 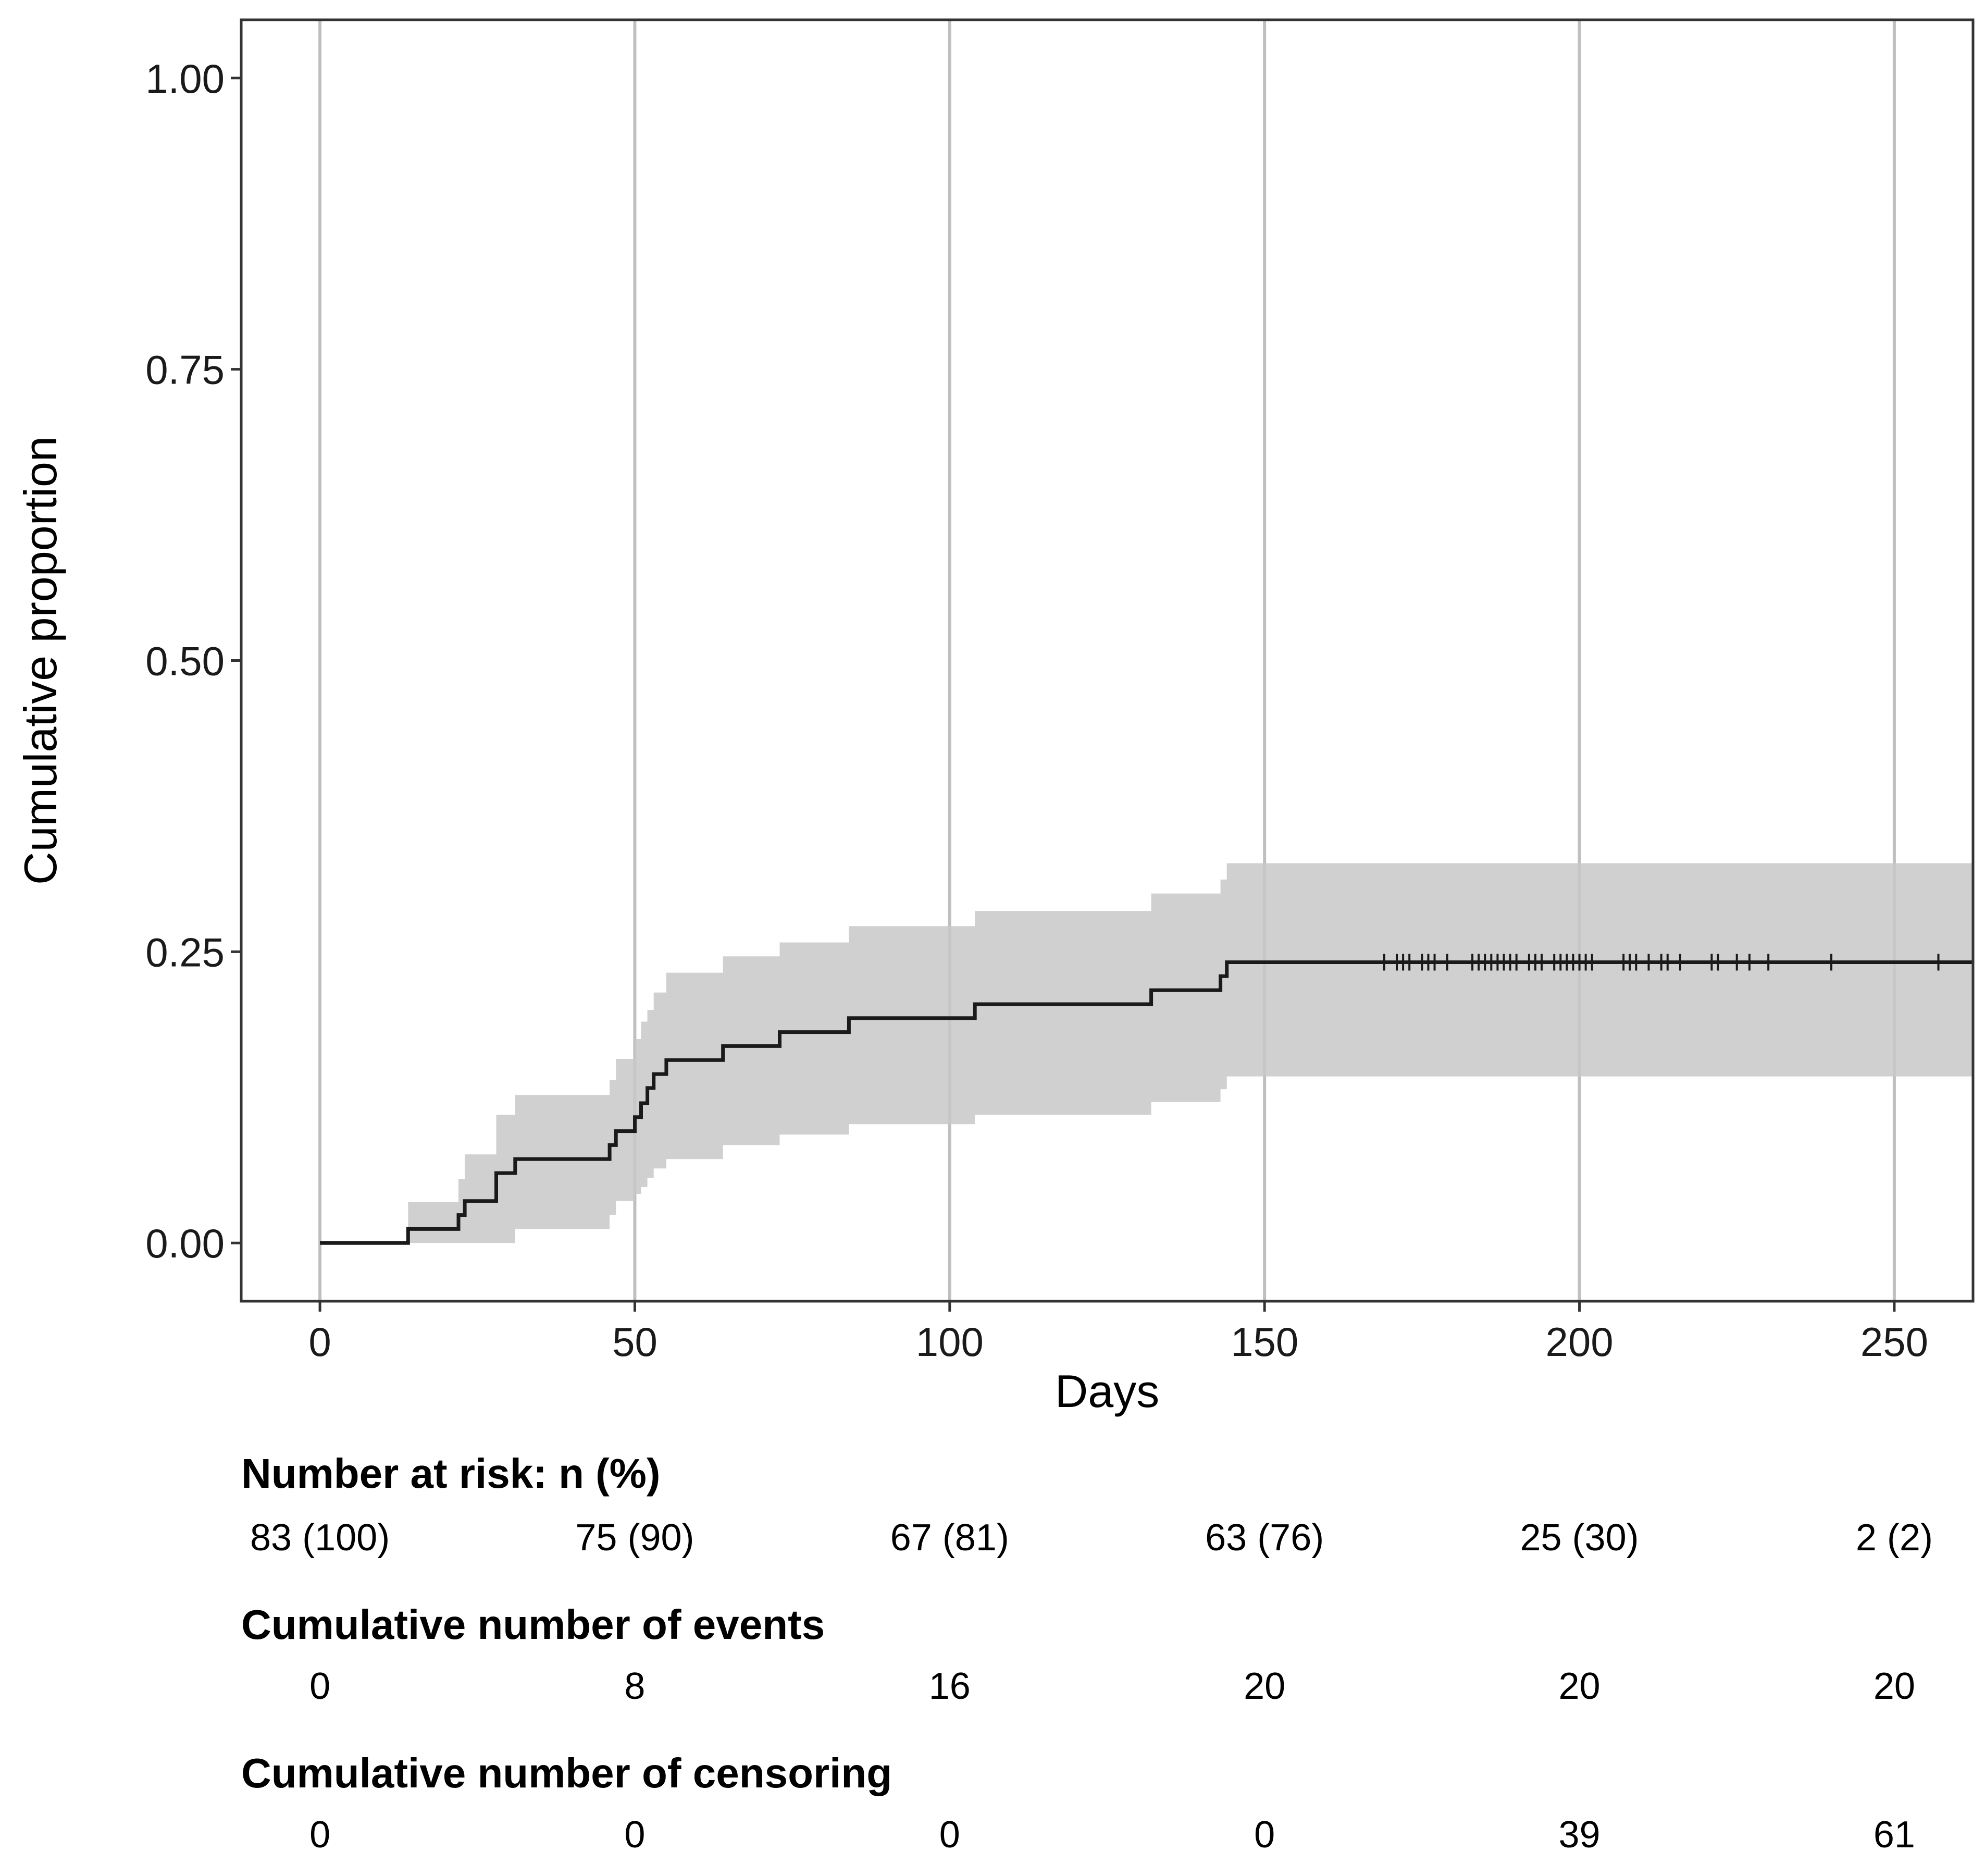 What do you see at coordinates (634, 1686) in the screenshot?
I see `risk-table-cell: 8` at bounding box center [634, 1686].